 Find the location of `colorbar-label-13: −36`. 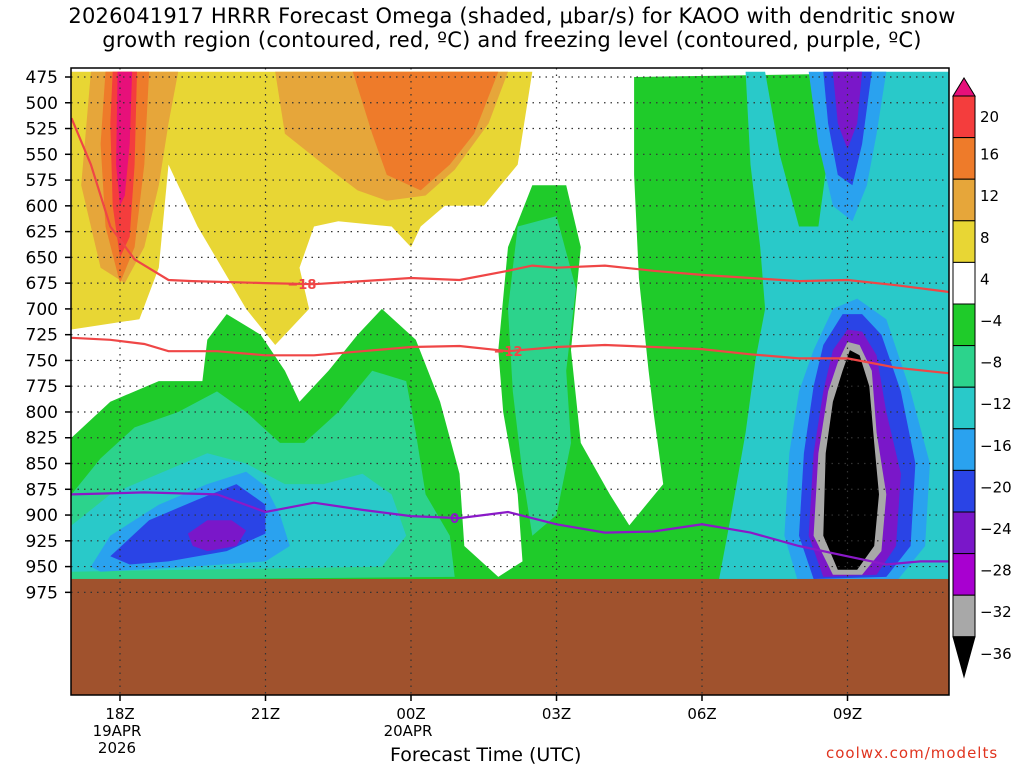

colorbar-label-13: −36 is located at coordinates (996, 654).